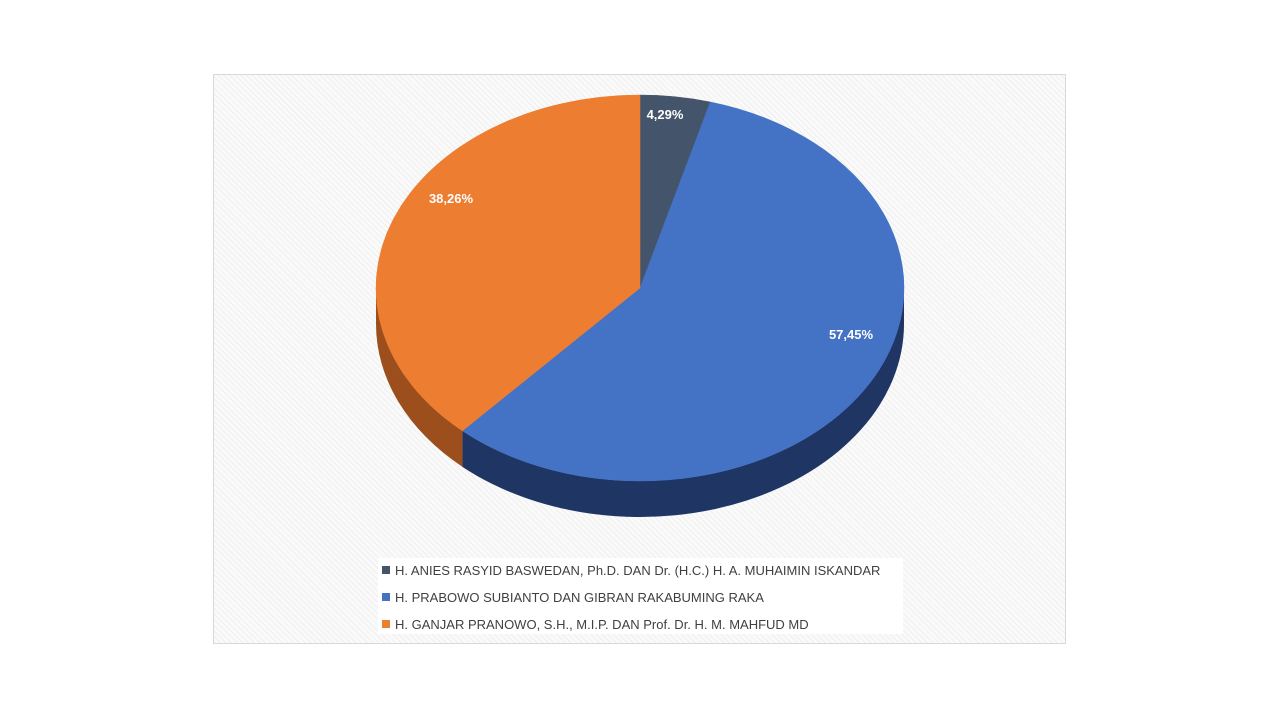 Image resolution: width=1280 pixels, height=720 pixels. What do you see at coordinates (683, 402) in the screenshot?
I see `pie-side-prabowo` at bounding box center [683, 402].